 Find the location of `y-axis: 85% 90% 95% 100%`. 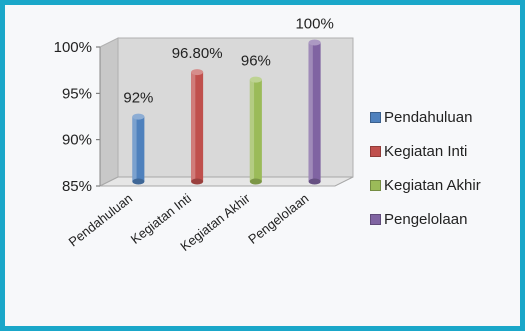

y-axis: 85% 90% 95% 100% is located at coordinates (77, 117).